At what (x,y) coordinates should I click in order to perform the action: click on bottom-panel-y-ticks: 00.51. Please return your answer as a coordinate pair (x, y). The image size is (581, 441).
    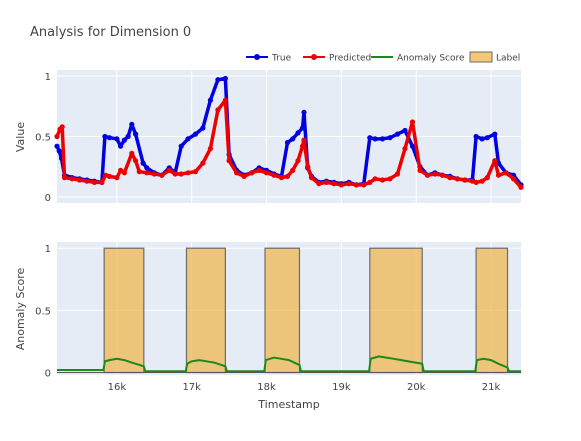
    Looking at the image, I should click on (43, 311).